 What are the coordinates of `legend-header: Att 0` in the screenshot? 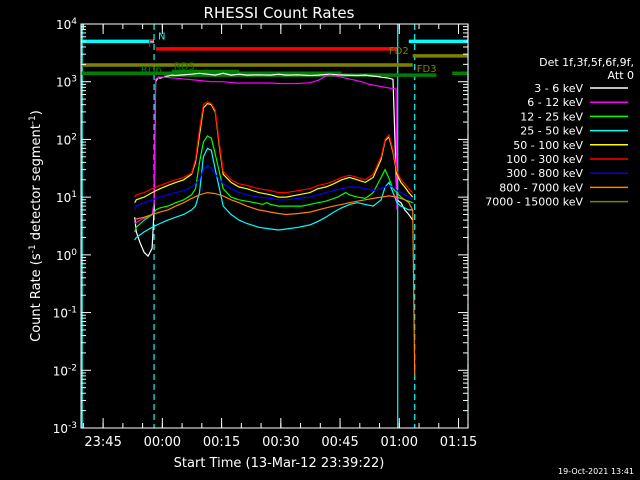 It's located at (621, 75).